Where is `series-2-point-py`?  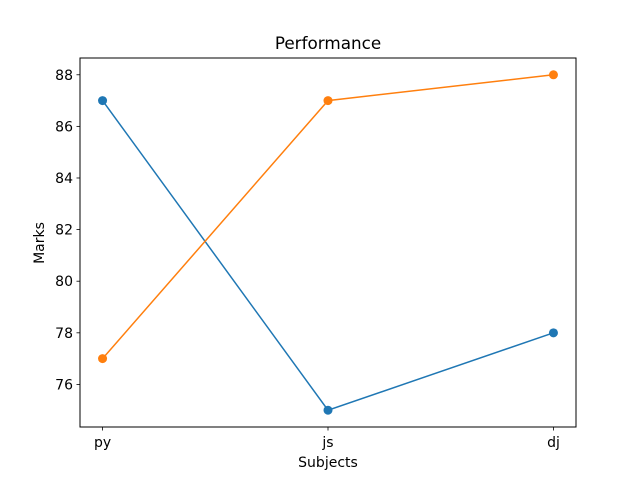 series-2-point-py is located at coordinates (103, 359).